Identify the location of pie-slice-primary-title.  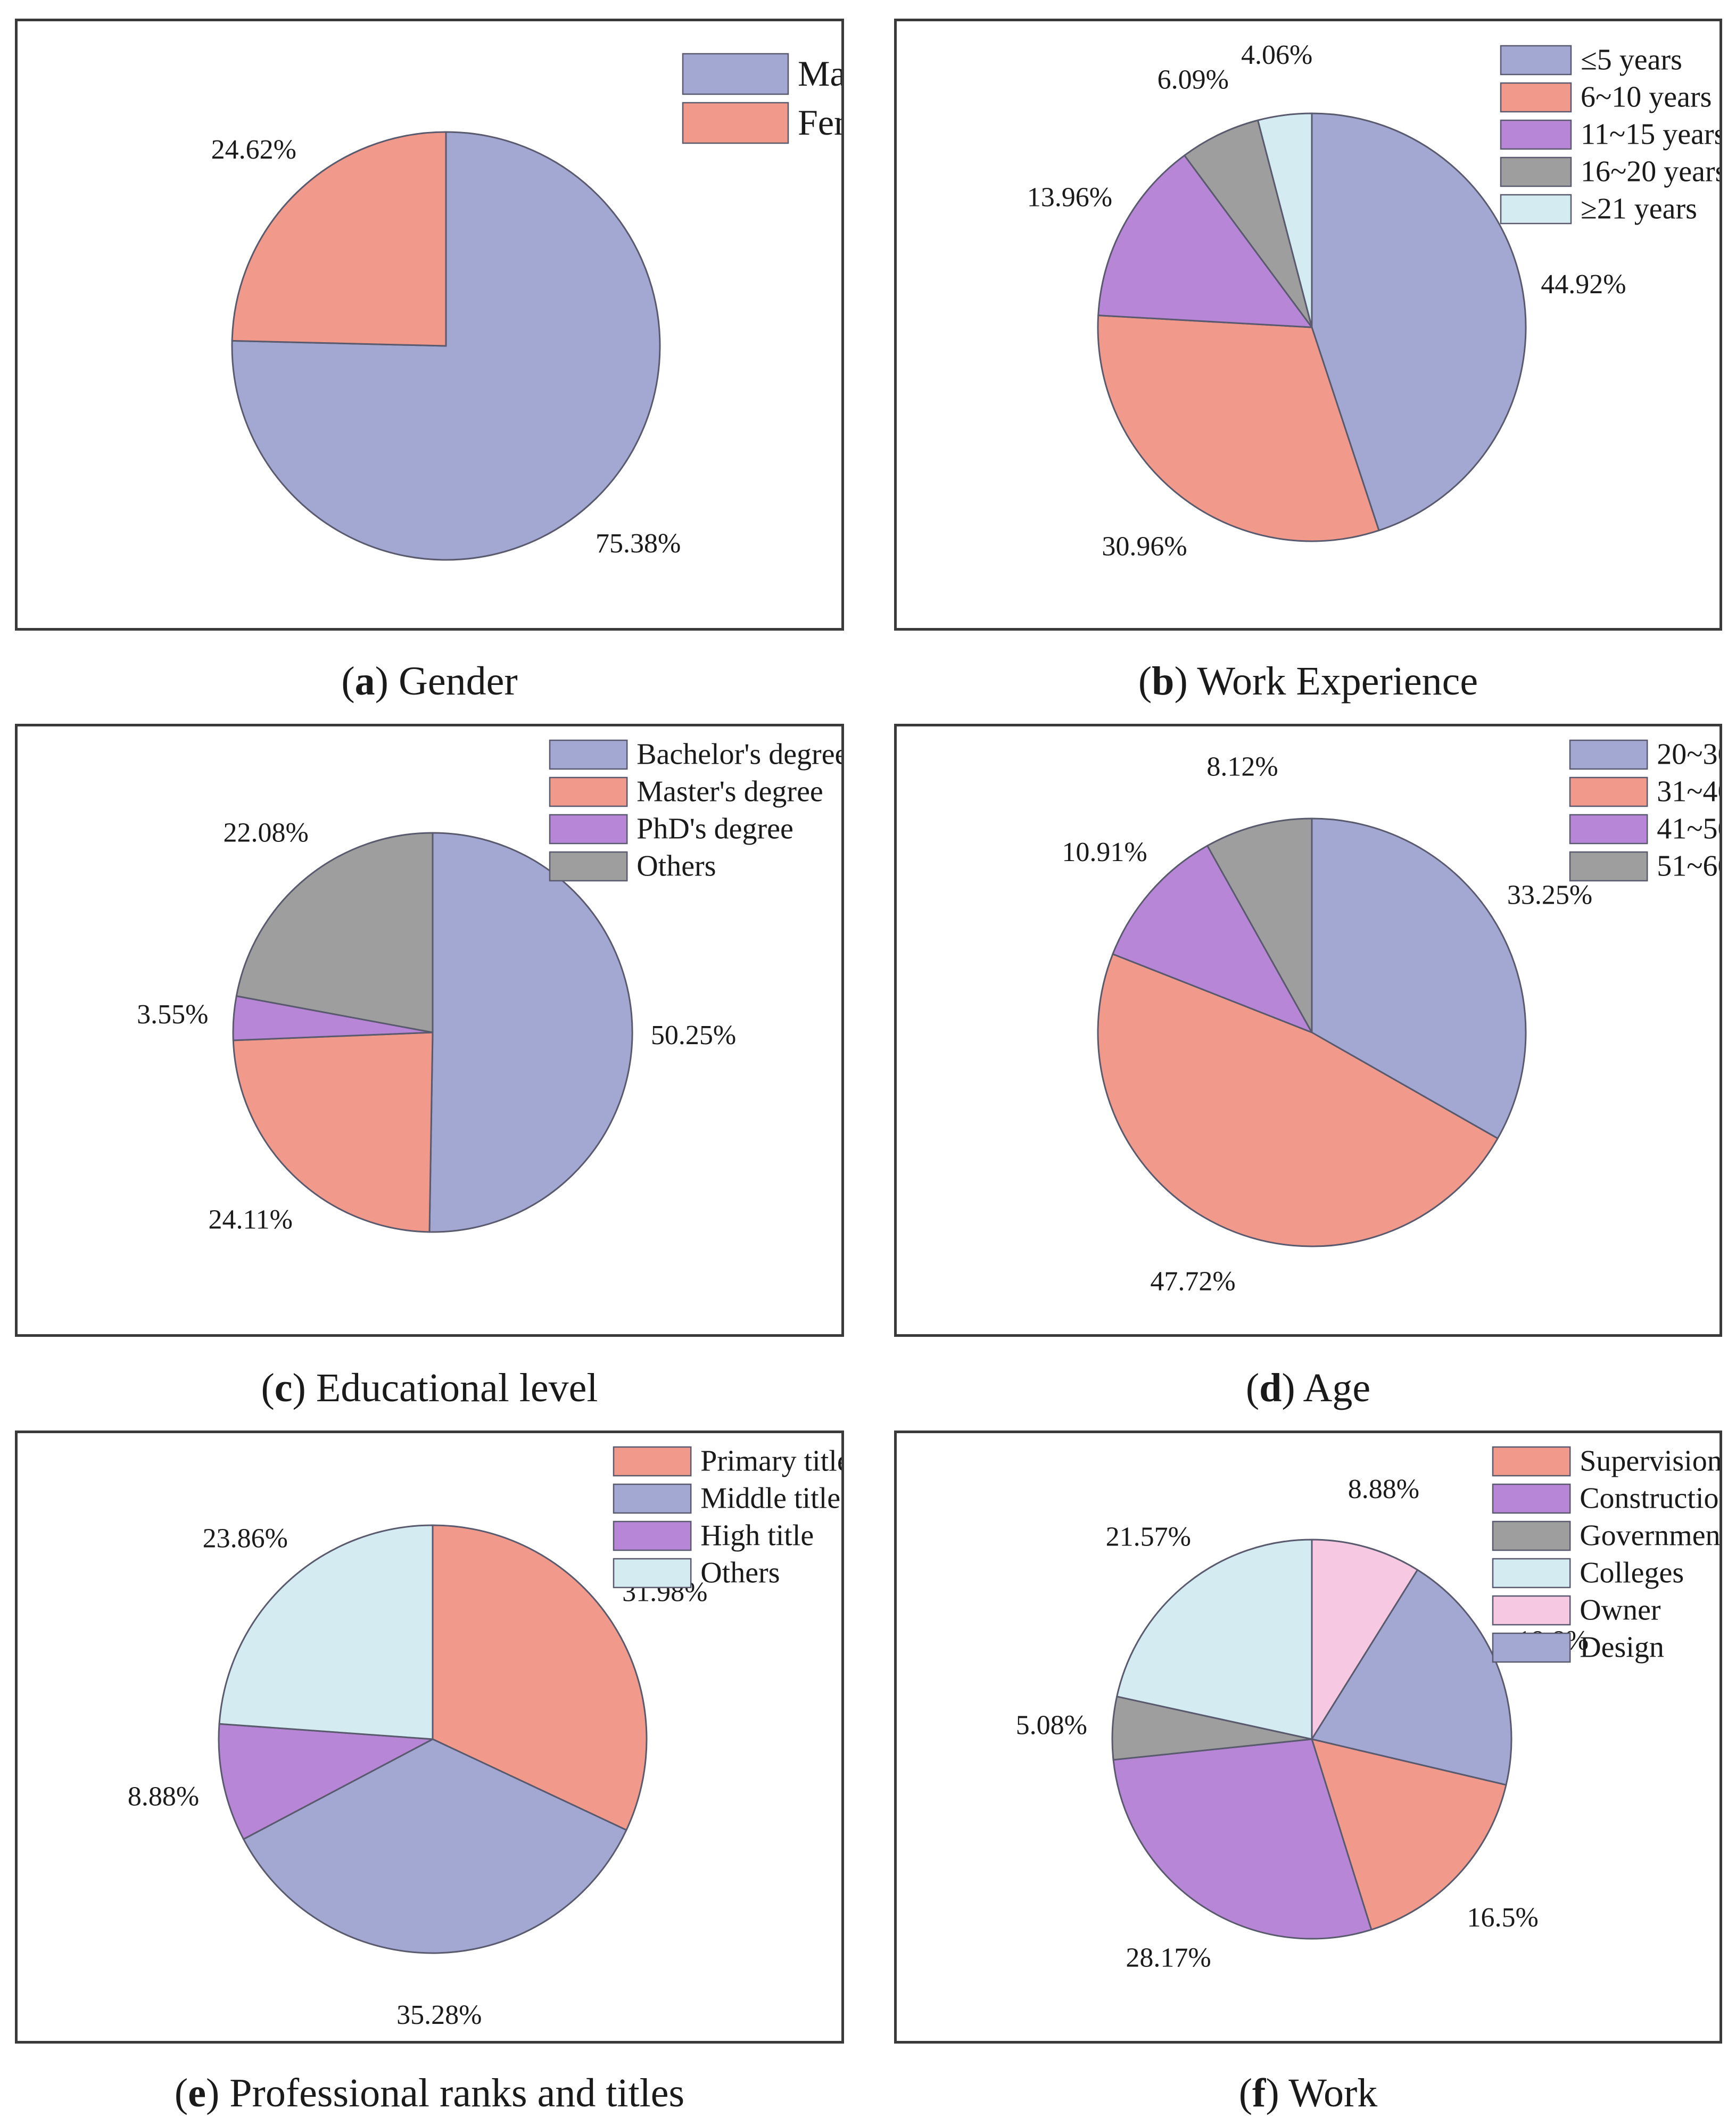
(540, 1677).